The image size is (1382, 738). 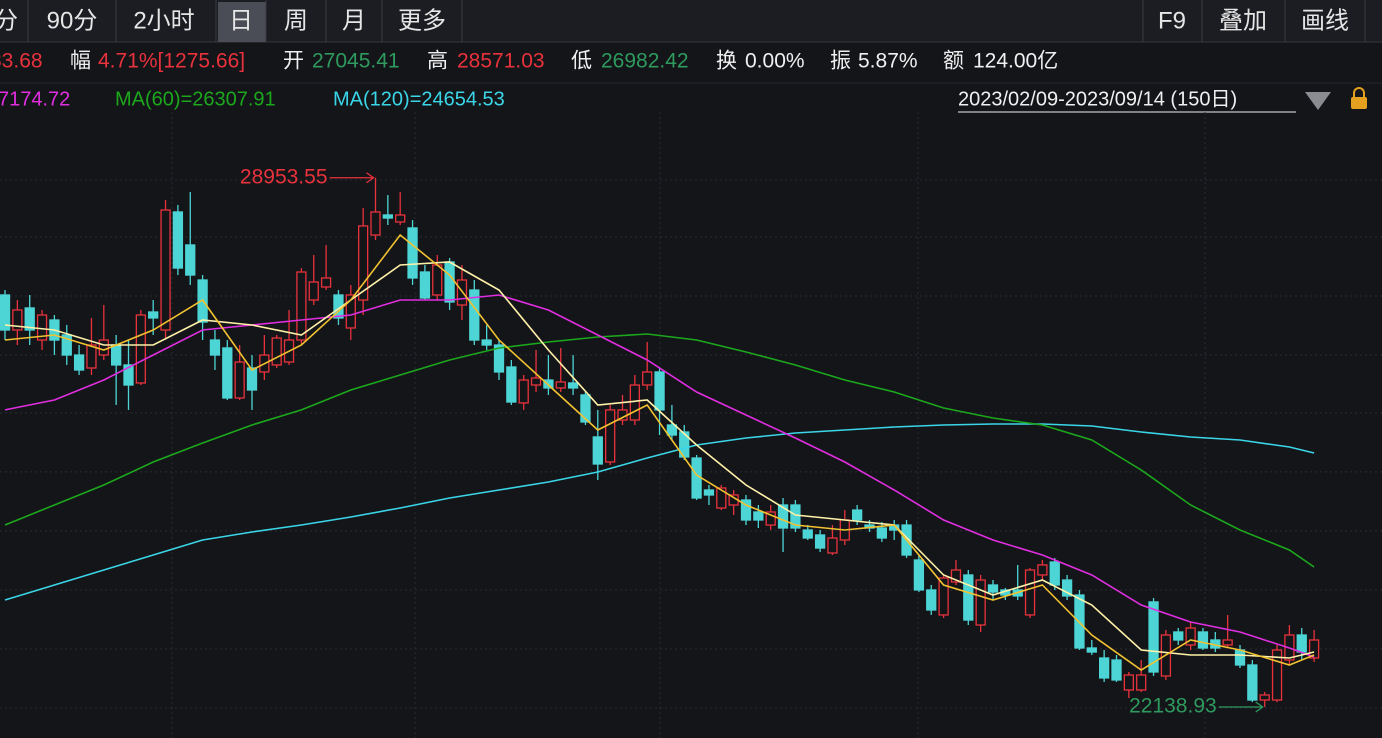 I want to click on tool-button: 画线, so click(x=1325, y=20).